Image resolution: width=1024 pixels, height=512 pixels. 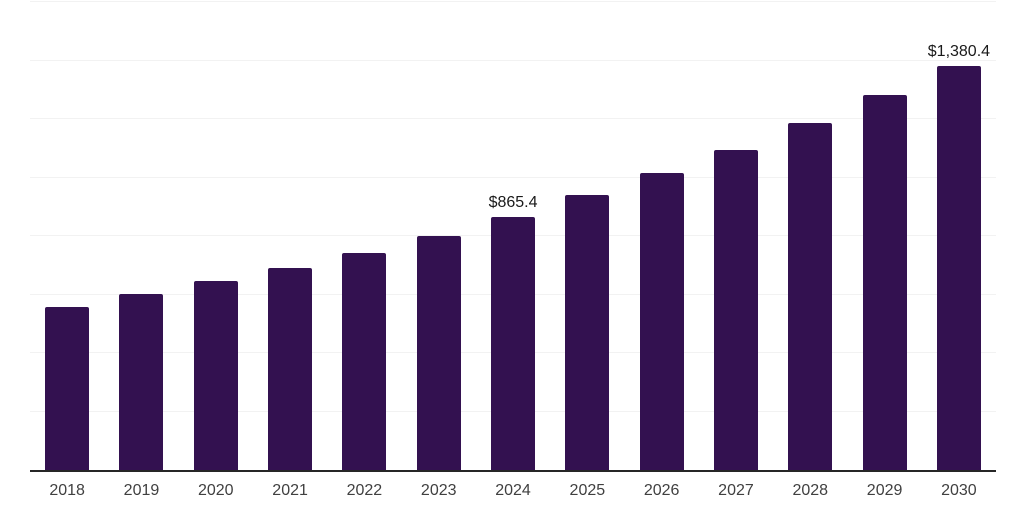 What do you see at coordinates (67, 490) in the screenshot?
I see `x-tick-label-2018: 2018` at bounding box center [67, 490].